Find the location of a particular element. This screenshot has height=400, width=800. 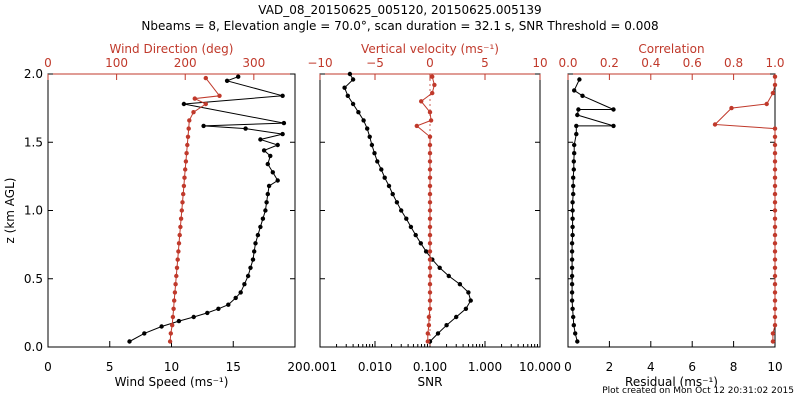

top-tick-label: −5 is located at coordinates (375, 63).